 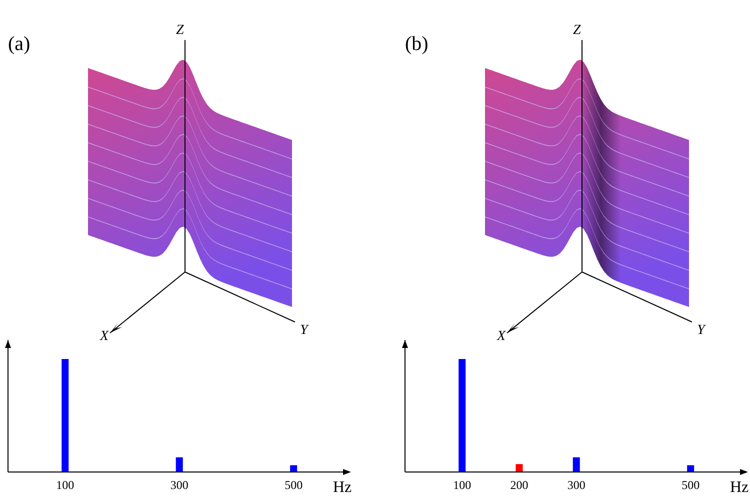 I want to click on x-tick-label: 200, so click(x=519, y=485).